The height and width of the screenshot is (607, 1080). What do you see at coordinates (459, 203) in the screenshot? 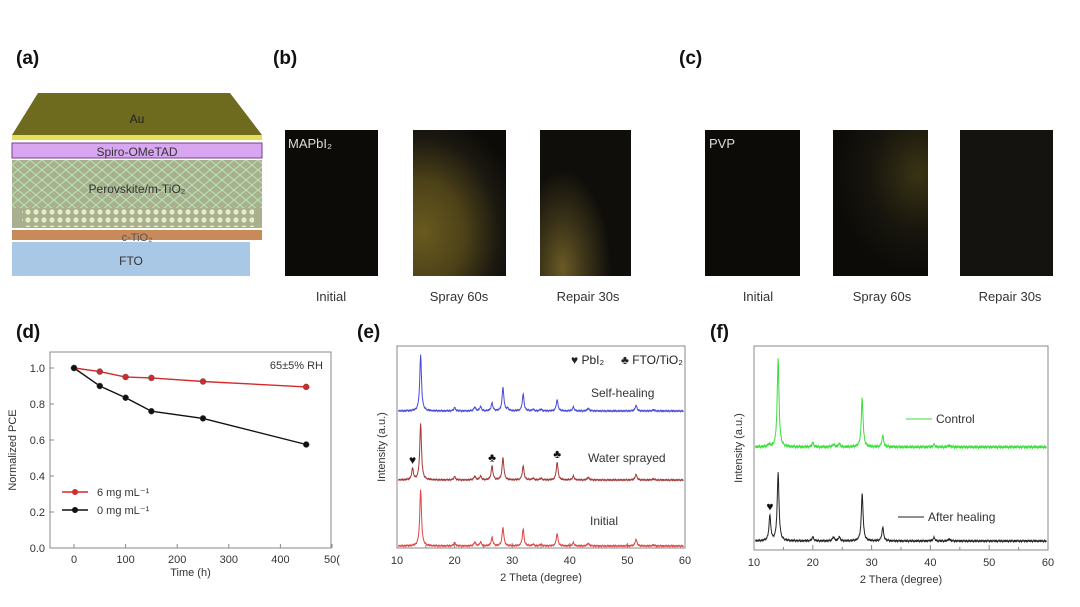
I see `photo-mapbi-spray` at bounding box center [459, 203].